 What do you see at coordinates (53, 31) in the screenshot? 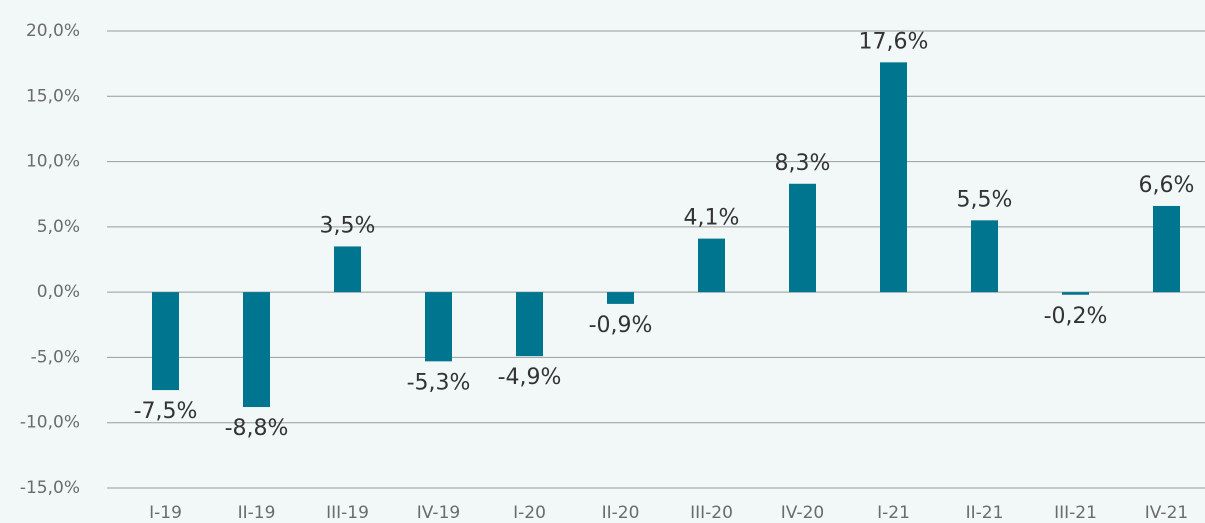
I see `y-tick-label: 20,0%` at bounding box center [53, 31].